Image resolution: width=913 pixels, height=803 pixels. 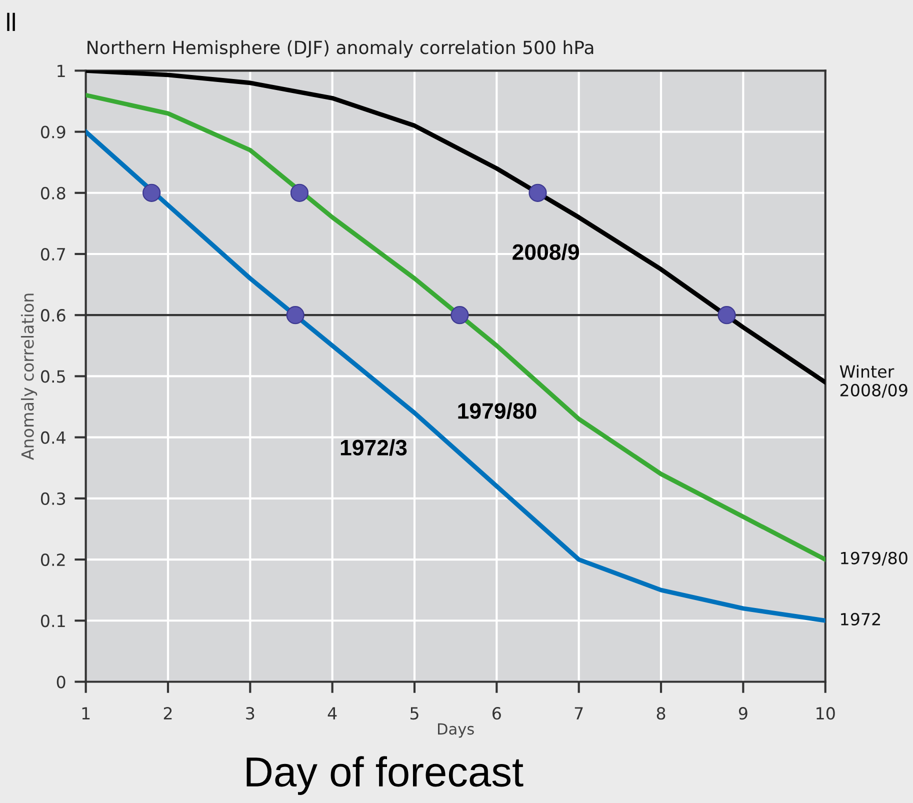 I want to click on annotation: 2008/9, so click(x=545, y=252).